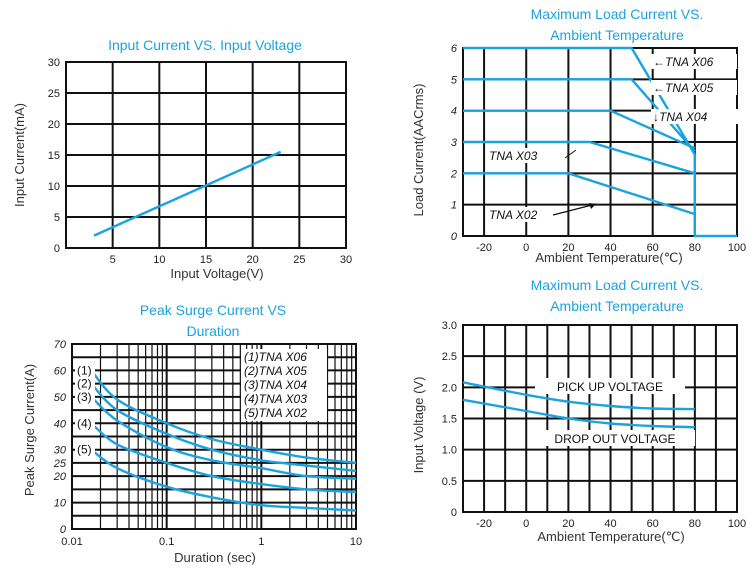  Describe the element at coordinates (592, 206) in the screenshot. I see `chart2-arrowhead-x02` at that location.